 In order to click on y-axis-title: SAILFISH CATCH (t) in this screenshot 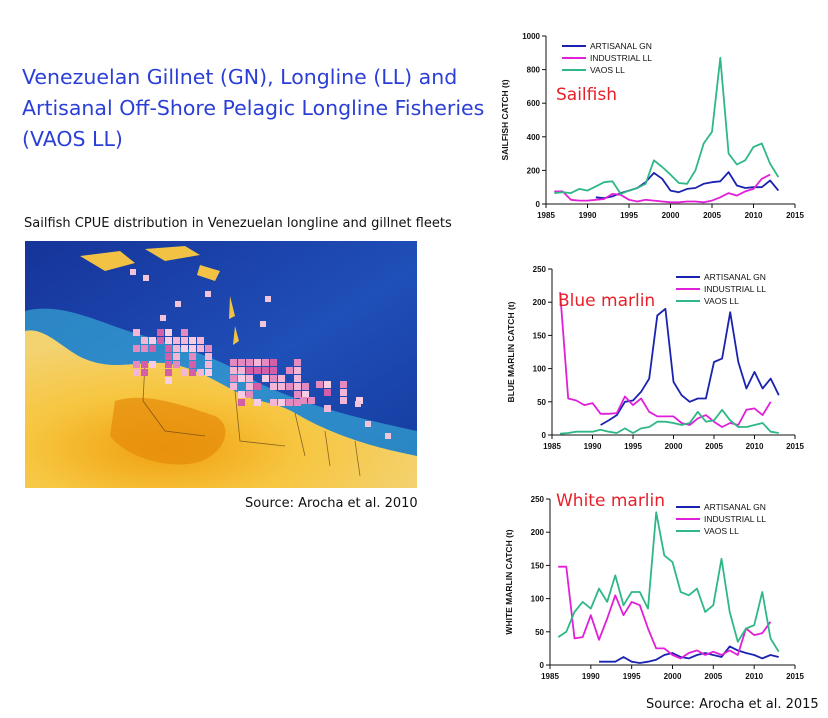, I will do `click(505, 119)`.